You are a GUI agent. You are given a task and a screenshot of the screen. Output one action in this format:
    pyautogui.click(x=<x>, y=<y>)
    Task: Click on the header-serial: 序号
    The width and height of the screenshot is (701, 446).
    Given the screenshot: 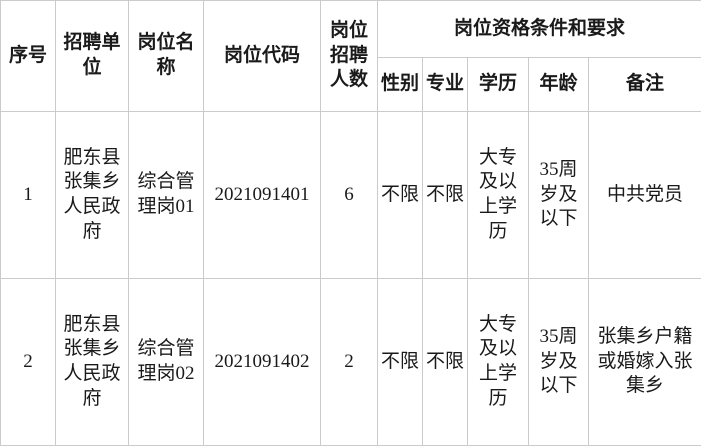 What is the action you would take?
    pyautogui.click(x=28, y=56)
    